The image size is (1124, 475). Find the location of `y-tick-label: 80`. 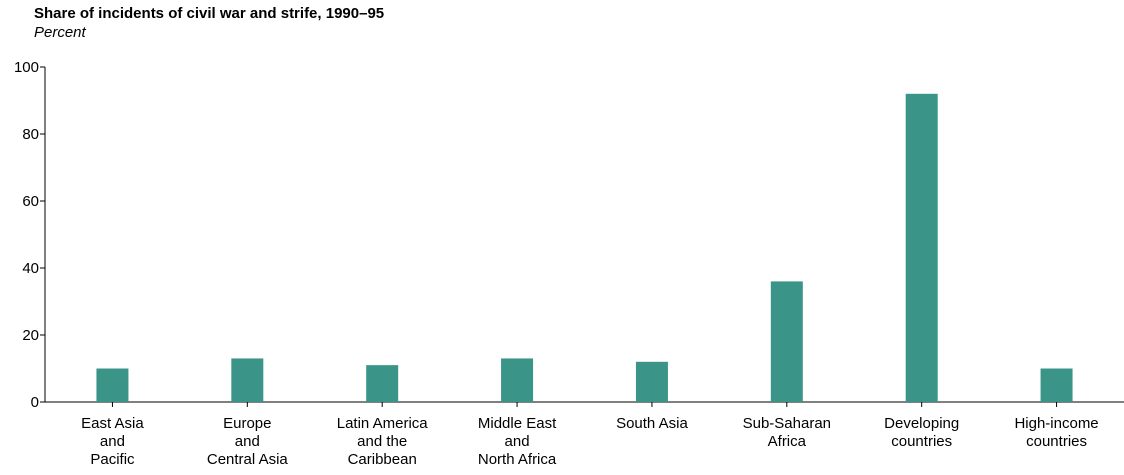

y-tick-label: 80 is located at coordinates (30, 134).